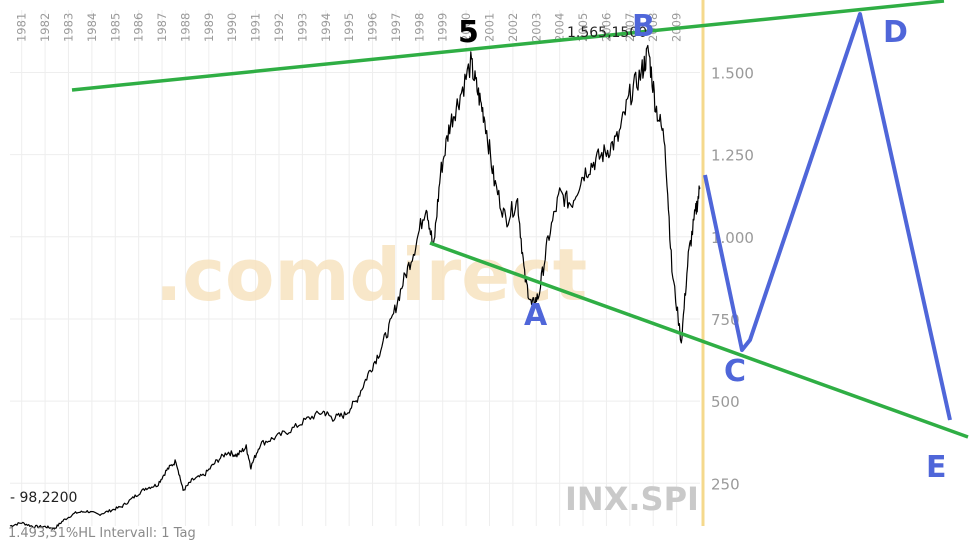  I want to click on y-tick-label: 1.250, so click(732, 156).